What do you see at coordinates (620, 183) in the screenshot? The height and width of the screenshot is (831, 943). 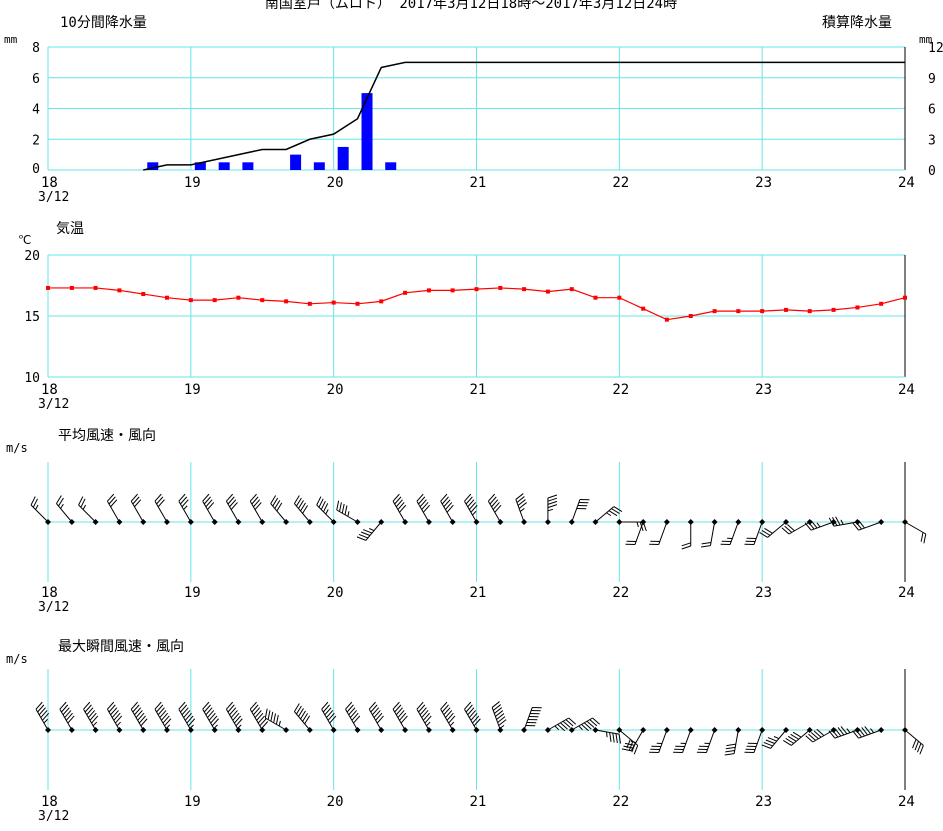 I see `precip-x-tick-label: 22` at bounding box center [620, 183].